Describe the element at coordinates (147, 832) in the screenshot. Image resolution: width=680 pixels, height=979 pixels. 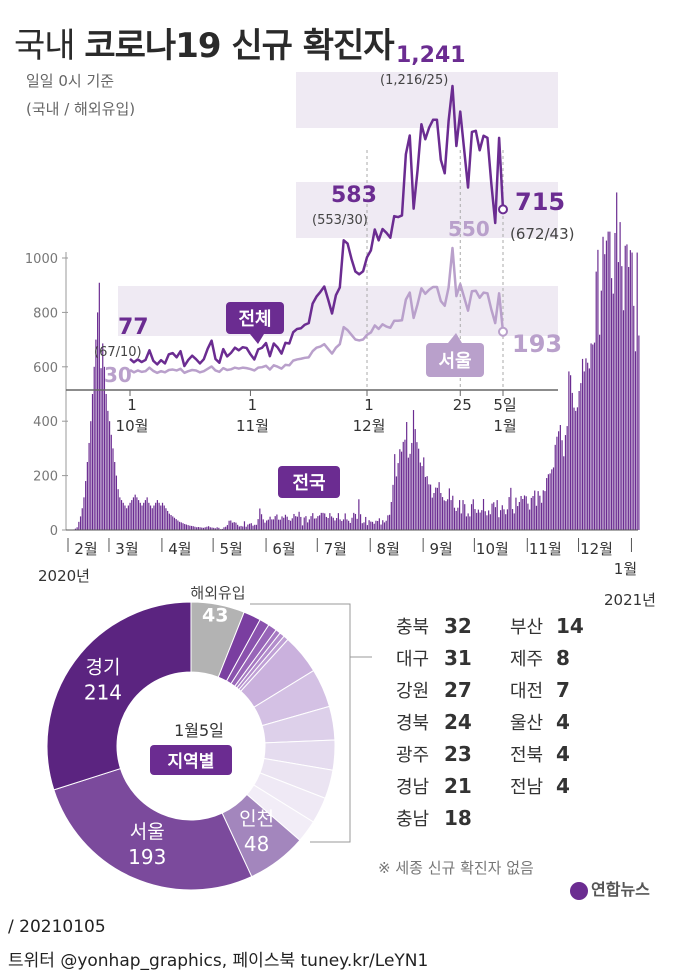
I see `donut-name-label: 서울` at that location.